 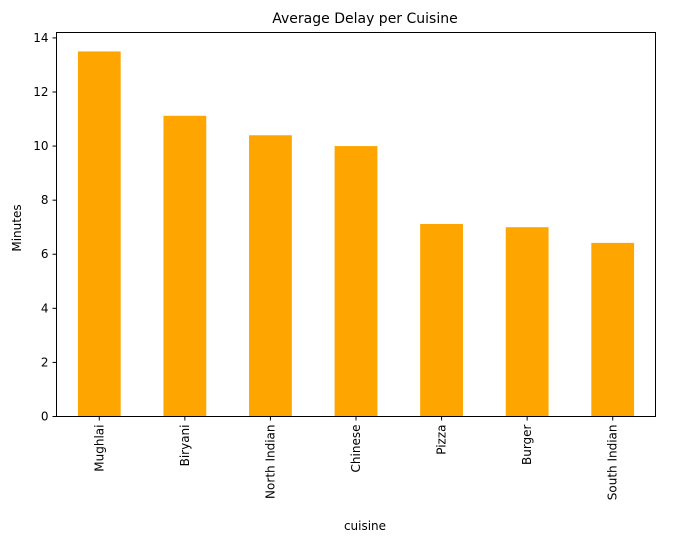 What do you see at coordinates (270, 462) in the screenshot?
I see `x-tick-label: North Indian` at bounding box center [270, 462].